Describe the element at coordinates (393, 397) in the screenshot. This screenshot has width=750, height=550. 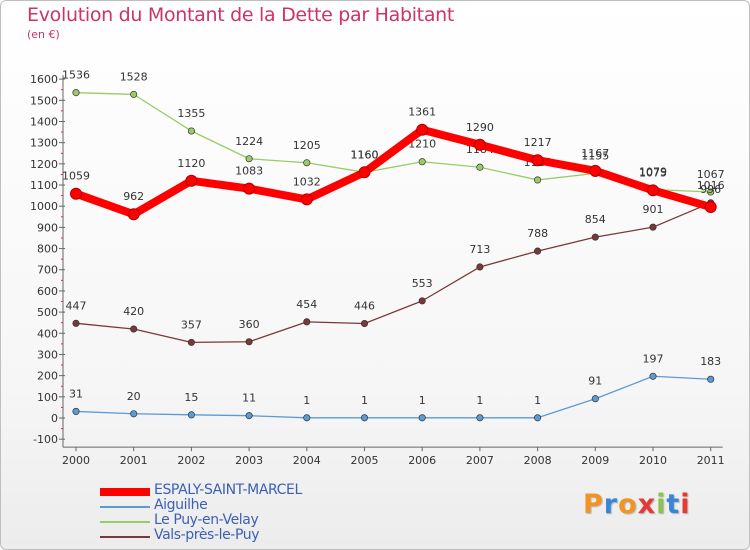
I see `series-line-aiguilhe` at that location.